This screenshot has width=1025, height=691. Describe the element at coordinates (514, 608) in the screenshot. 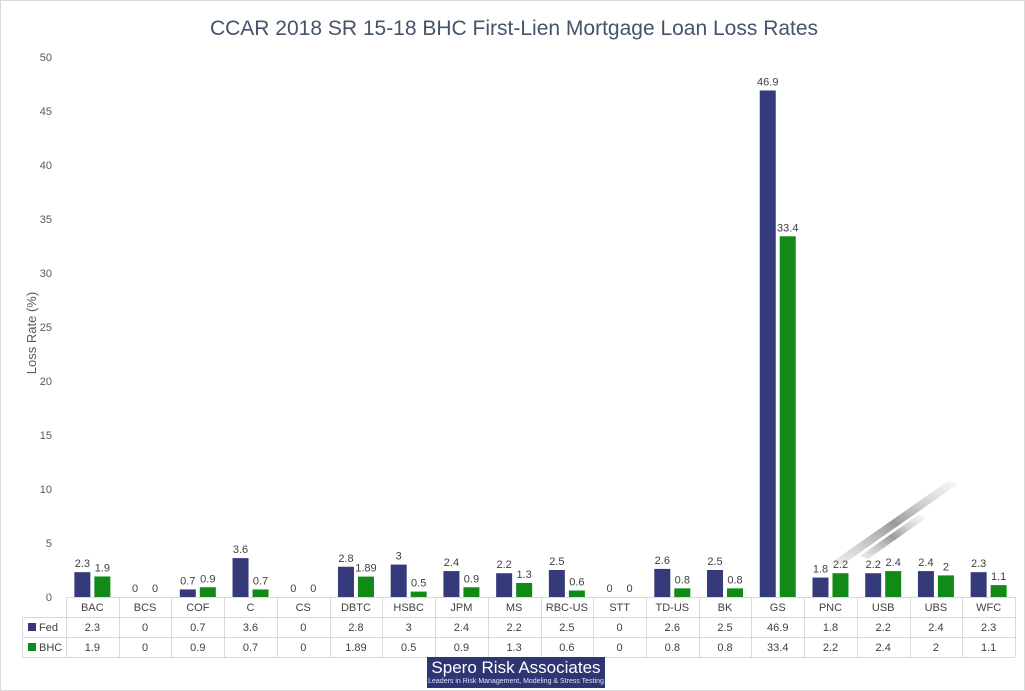

I see `category-label-ms: MS` at that location.